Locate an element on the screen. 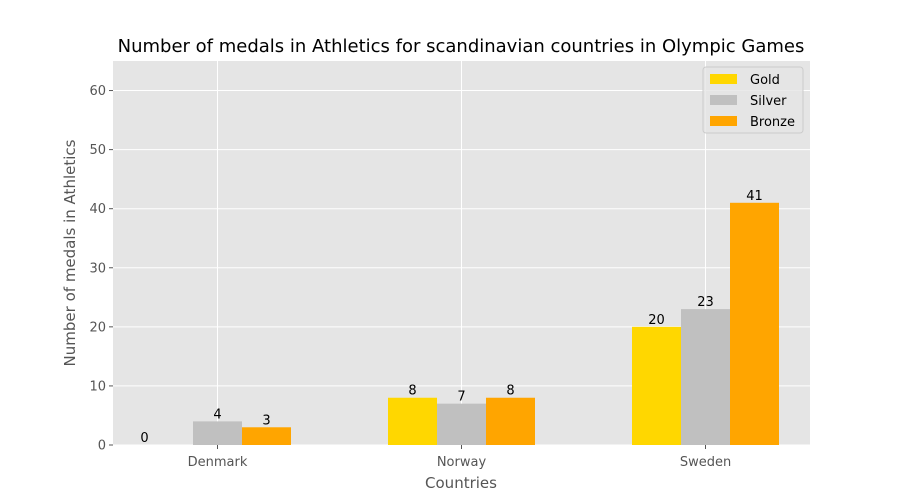 This screenshot has height=500, width=900. y-tick-label: 20 is located at coordinates (97, 327).